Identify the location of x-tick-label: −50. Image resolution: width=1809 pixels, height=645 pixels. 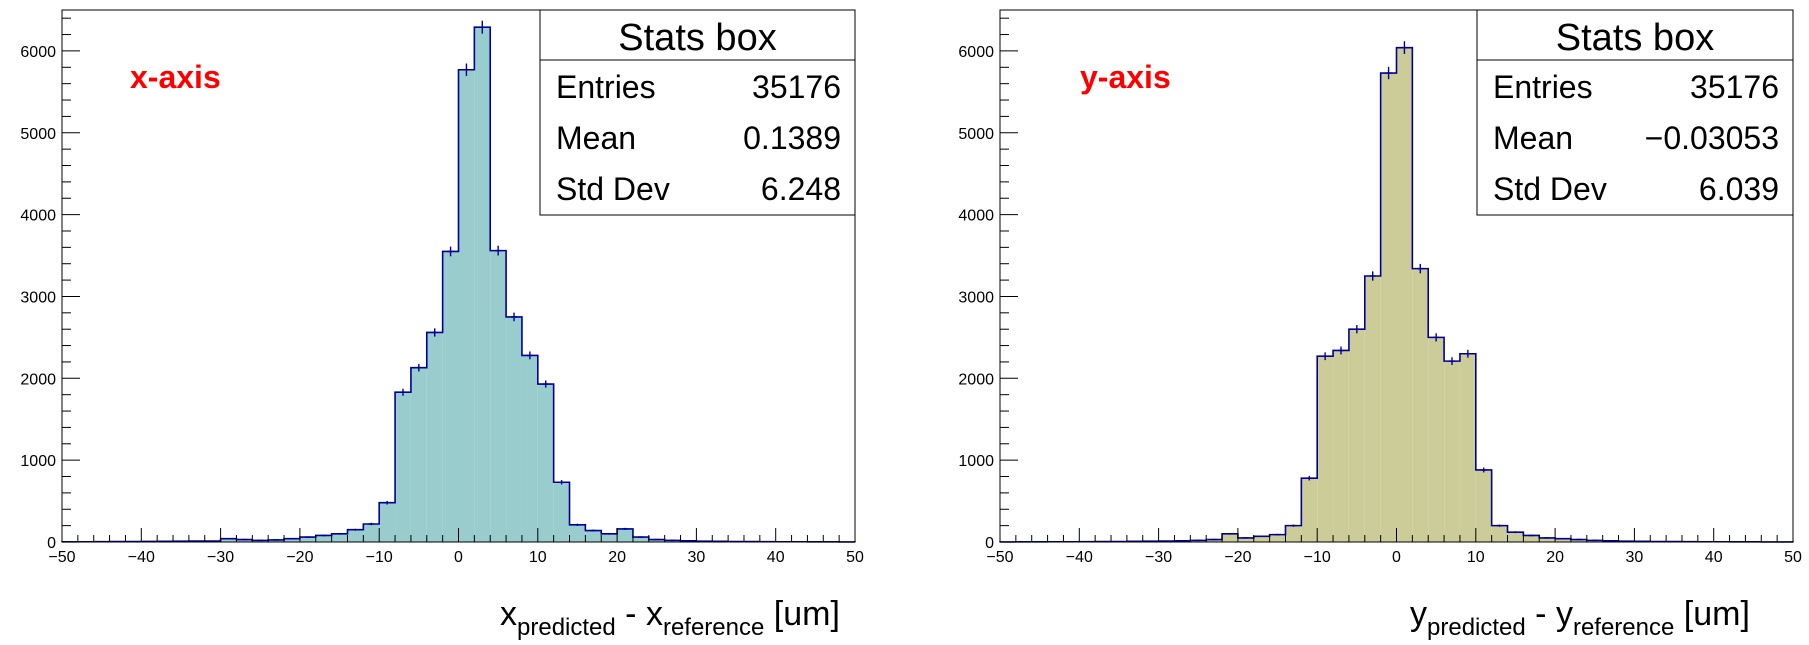
(999, 557).